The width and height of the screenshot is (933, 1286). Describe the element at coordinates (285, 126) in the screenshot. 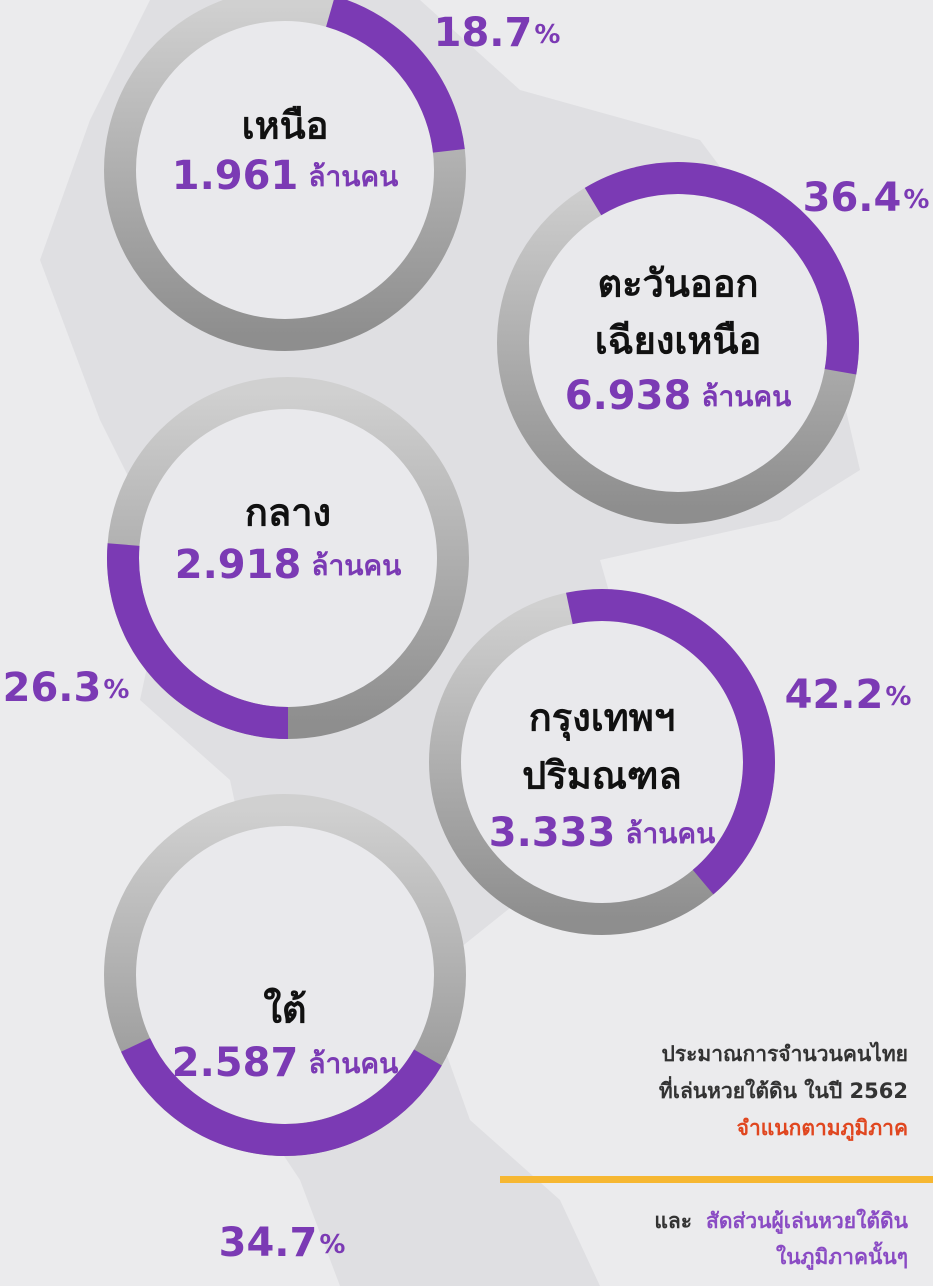

I see `region-name: เหนือ` at that location.